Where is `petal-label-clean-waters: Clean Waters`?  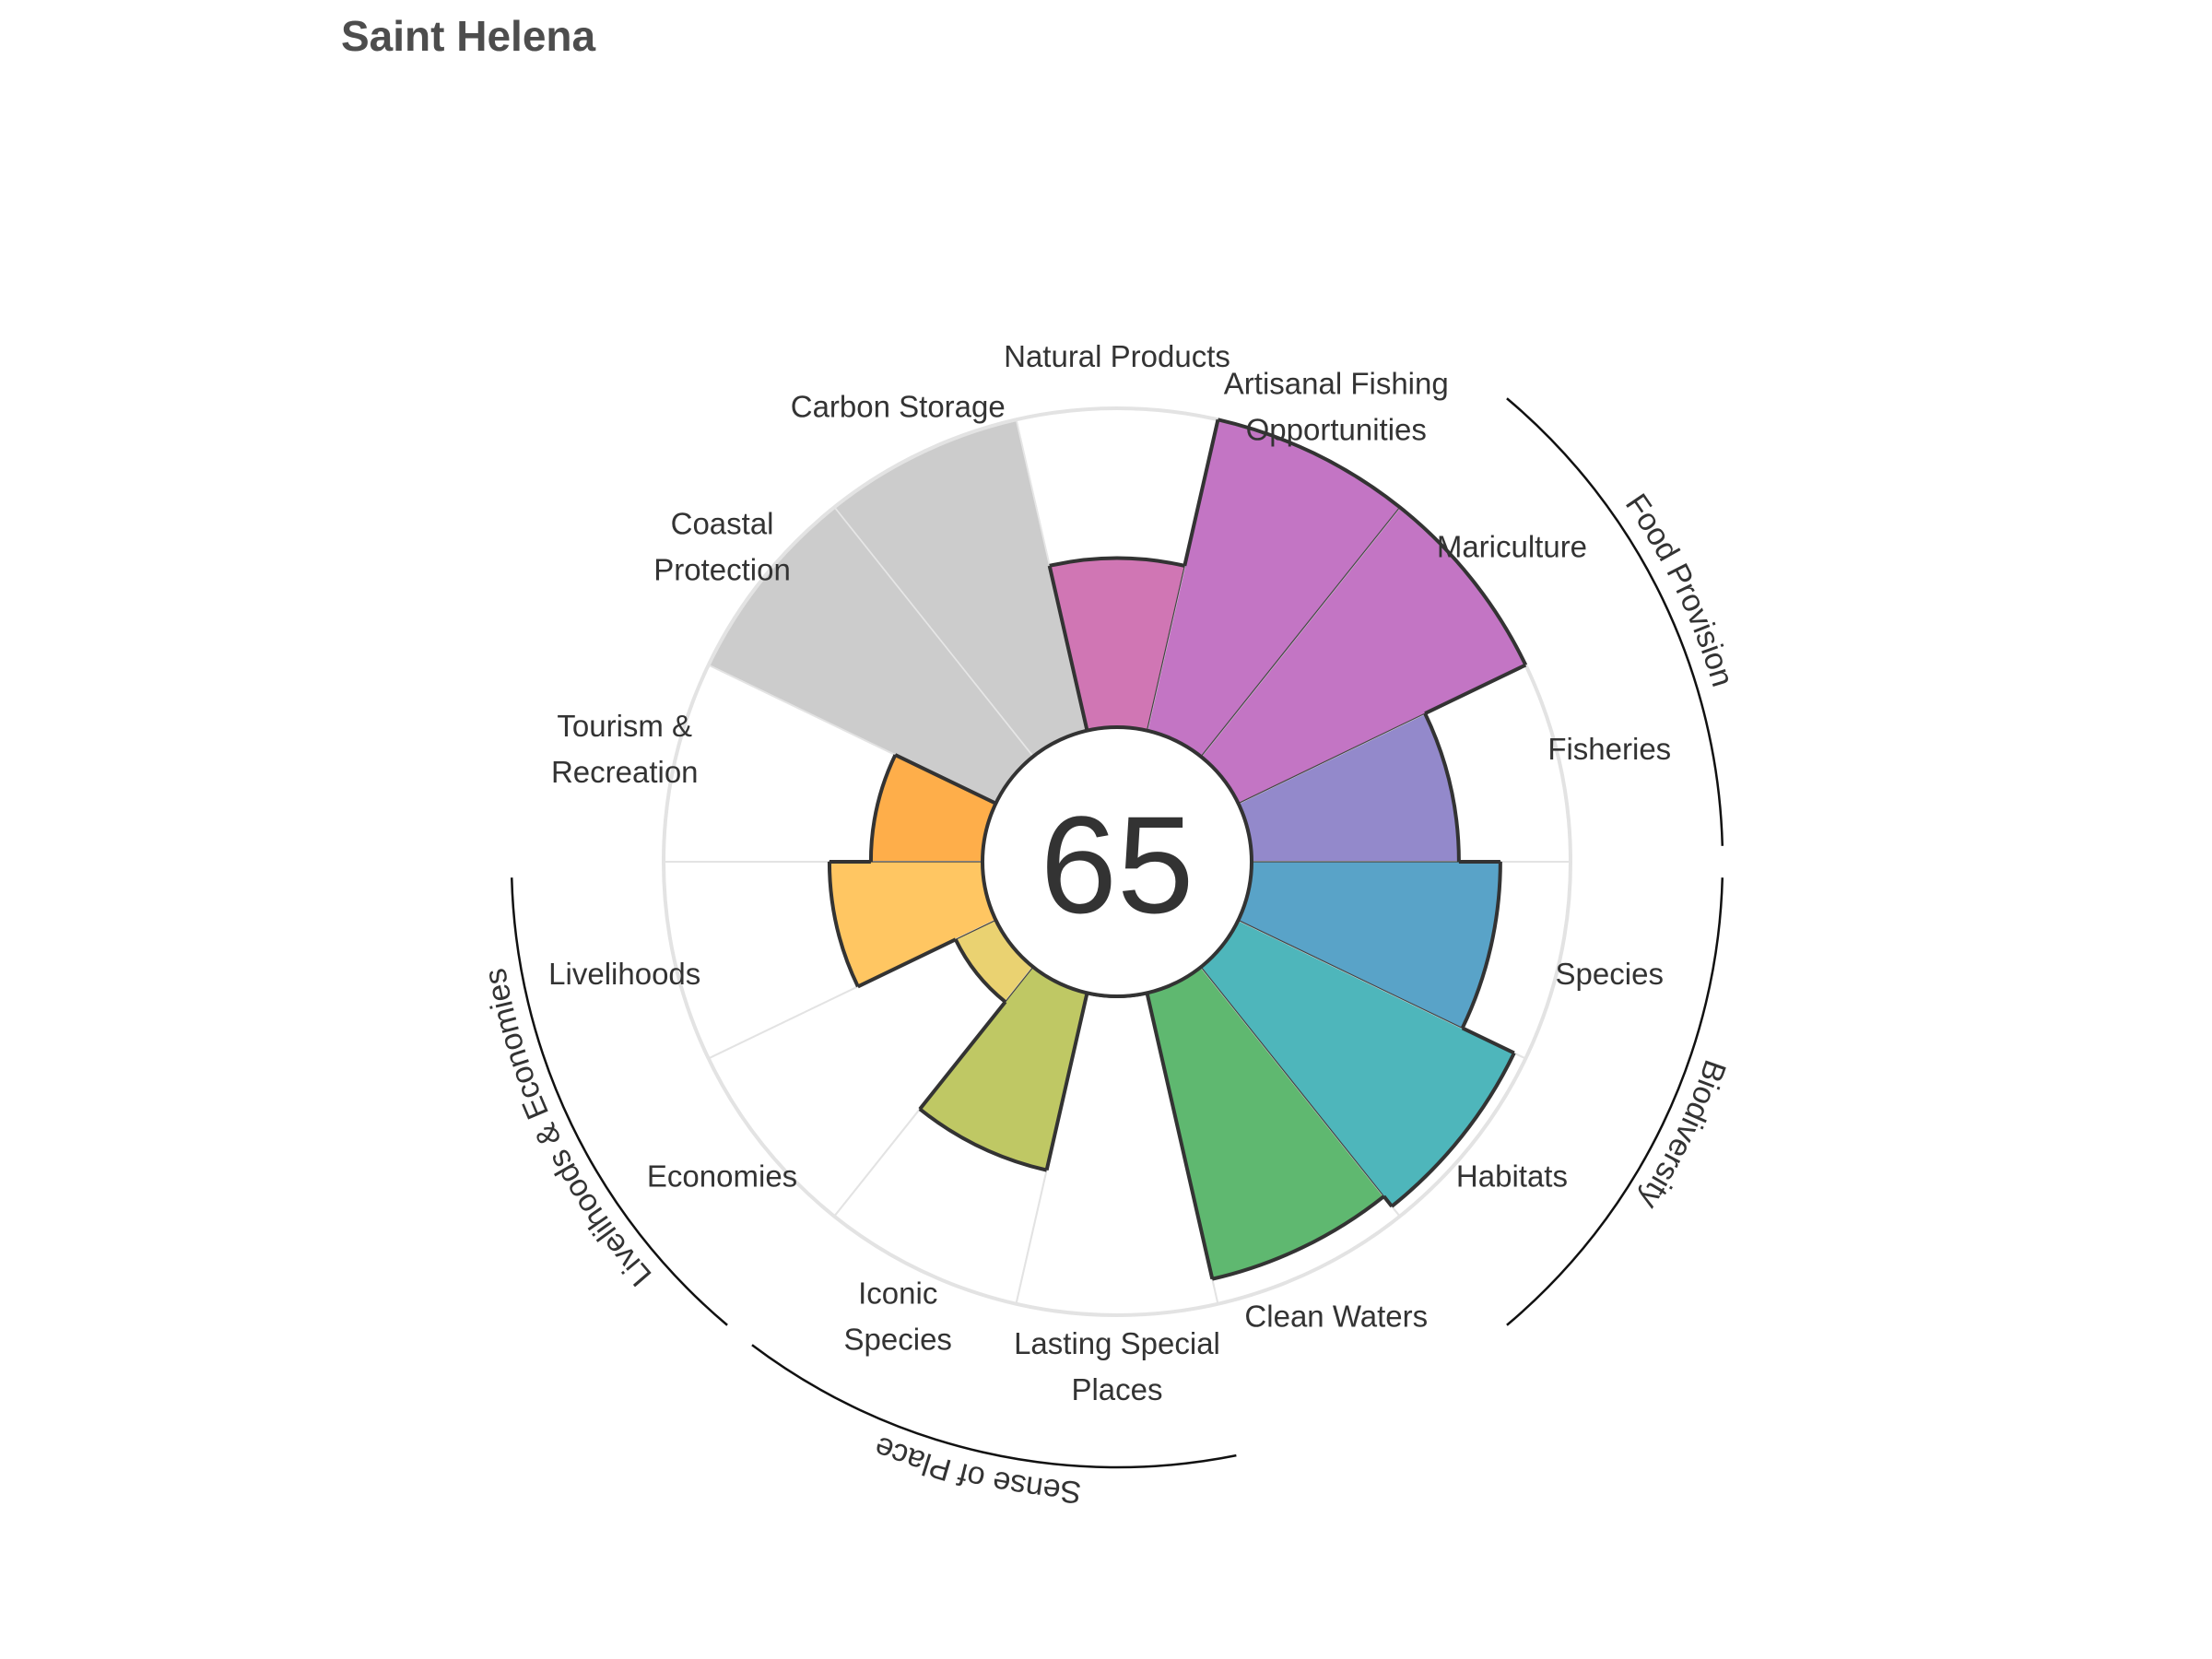 petal-label-clean-waters: Clean Waters is located at coordinates (1336, 1317).